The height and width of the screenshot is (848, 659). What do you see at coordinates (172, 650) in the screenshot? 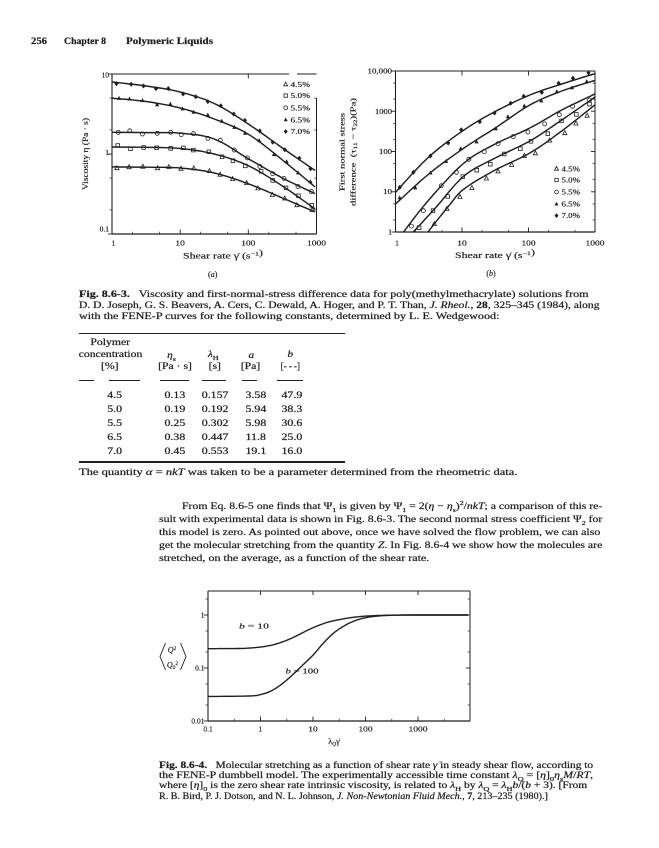
I see `svg-text: Q2` at bounding box center [172, 650].